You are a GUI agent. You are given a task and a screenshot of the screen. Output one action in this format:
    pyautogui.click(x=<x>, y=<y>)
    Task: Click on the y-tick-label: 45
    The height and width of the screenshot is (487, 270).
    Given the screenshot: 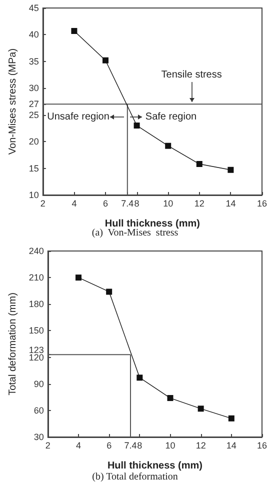 What is the action you would take?
    pyautogui.click(x=33, y=8)
    